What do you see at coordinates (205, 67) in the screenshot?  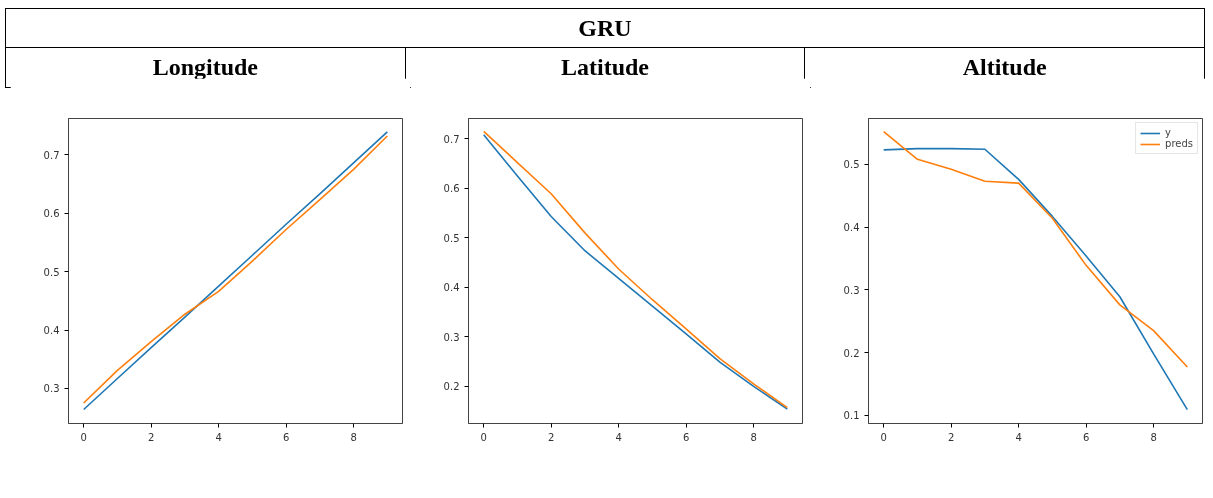 I see `chart-title: Longitude` at bounding box center [205, 67].